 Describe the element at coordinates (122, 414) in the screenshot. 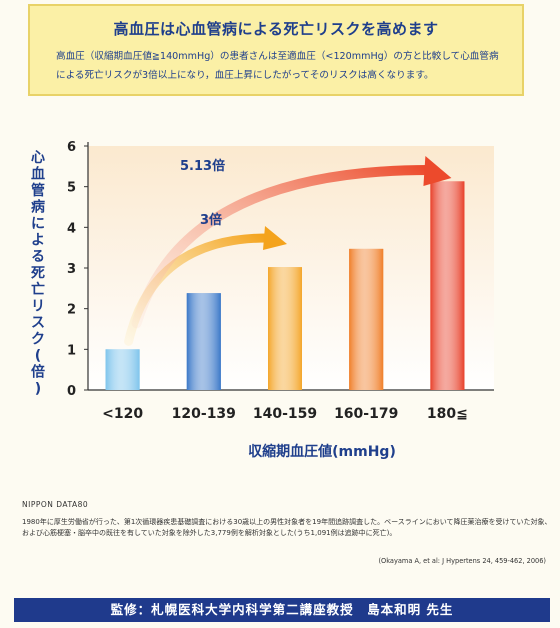

I see `x-tick-label-0: <120` at that location.